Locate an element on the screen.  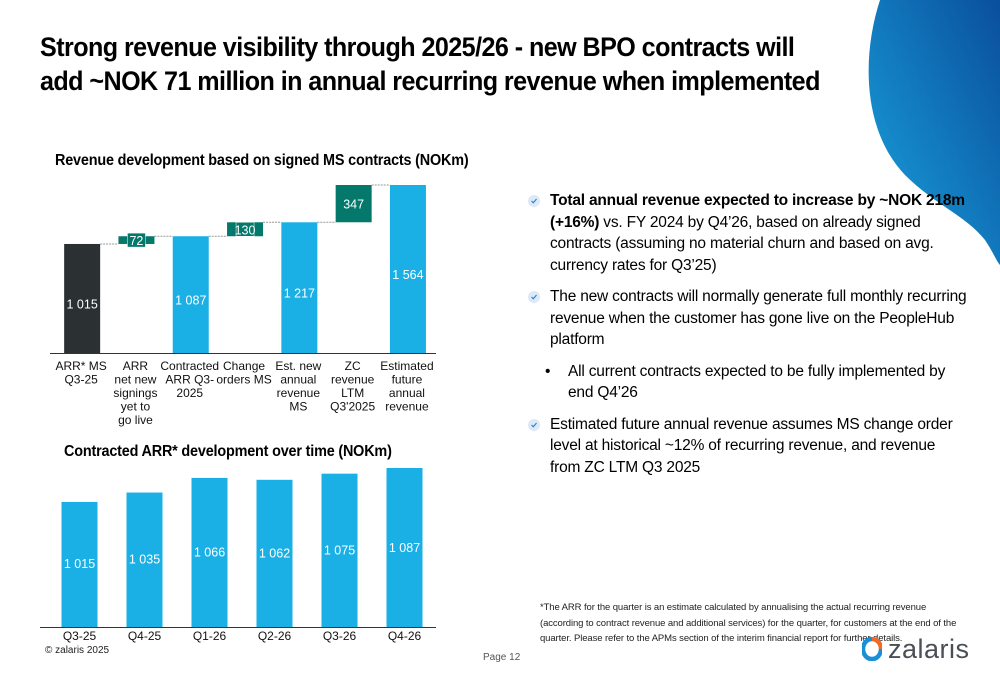
arr-bar-label: 1 075 is located at coordinates (339, 551).